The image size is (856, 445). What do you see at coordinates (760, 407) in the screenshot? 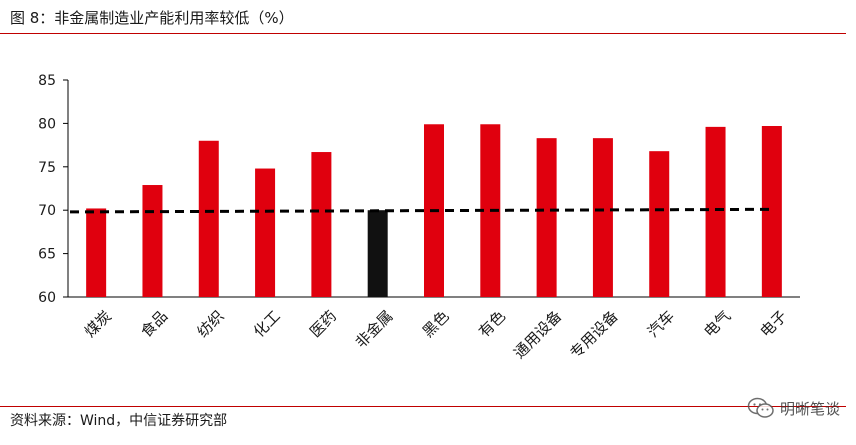
I see `wechat-icon` at bounding box center [760, 407].